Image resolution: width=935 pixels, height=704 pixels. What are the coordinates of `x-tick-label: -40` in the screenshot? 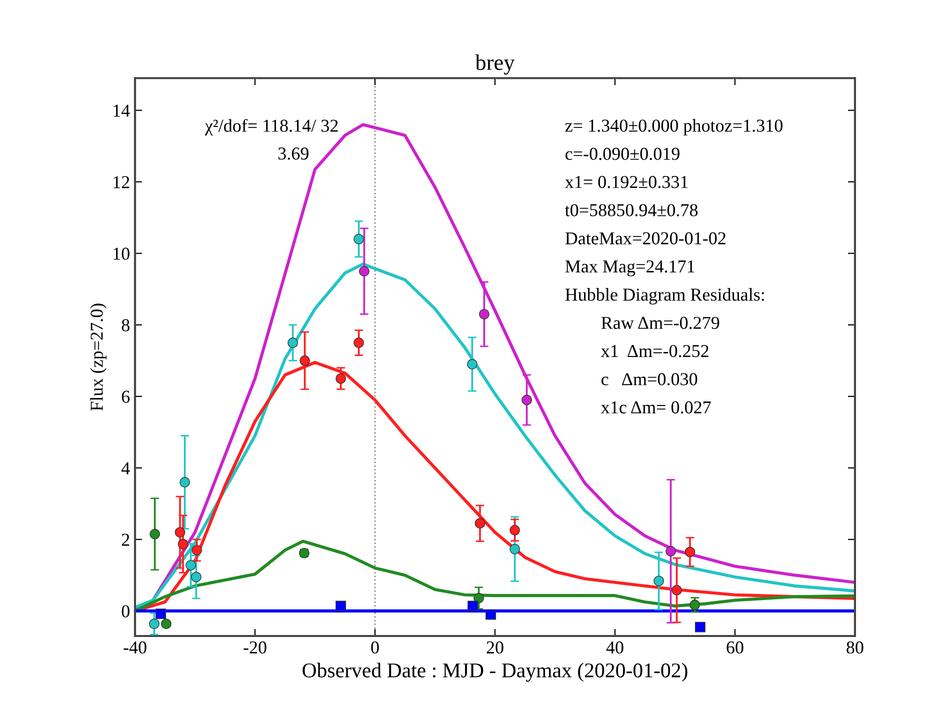 It's located at (135, 647).